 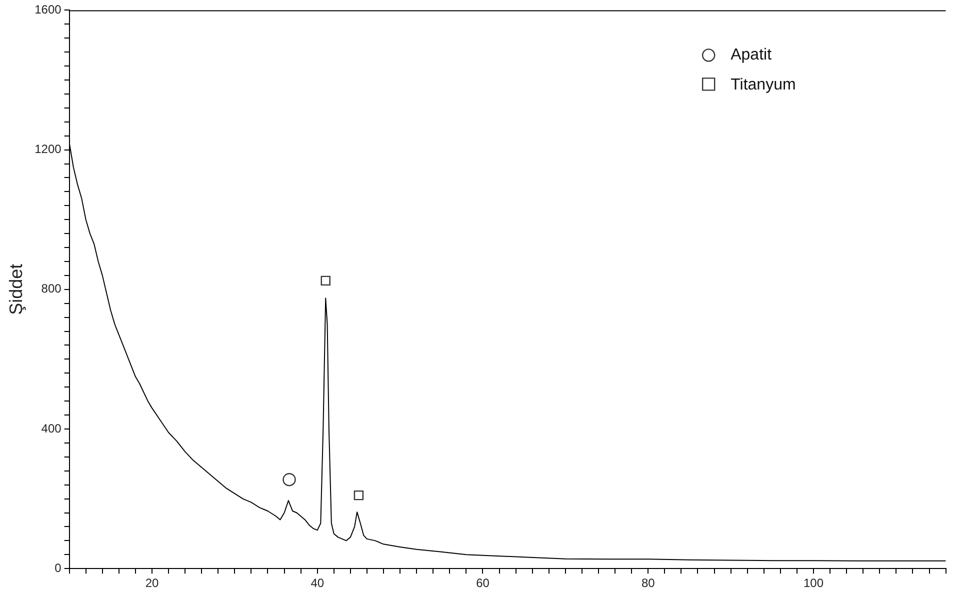 What do you see at coordinates (48, 149) in the screenshot?
I see `y-tick-label: 1200` at bounding box center [48, 149].